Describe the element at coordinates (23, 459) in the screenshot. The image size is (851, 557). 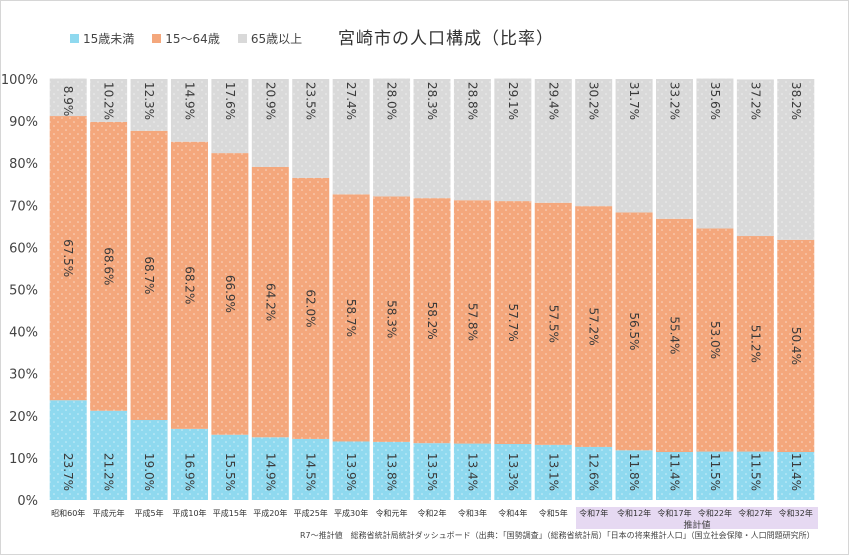
I see `y-tick-label-1: 10%` at that location.